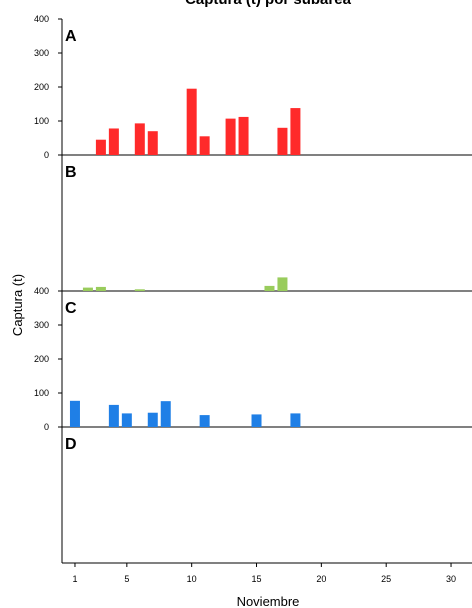 This screenshot has height=608, width=472. I want to click on x-tick-label: 25, so click(386, 579).